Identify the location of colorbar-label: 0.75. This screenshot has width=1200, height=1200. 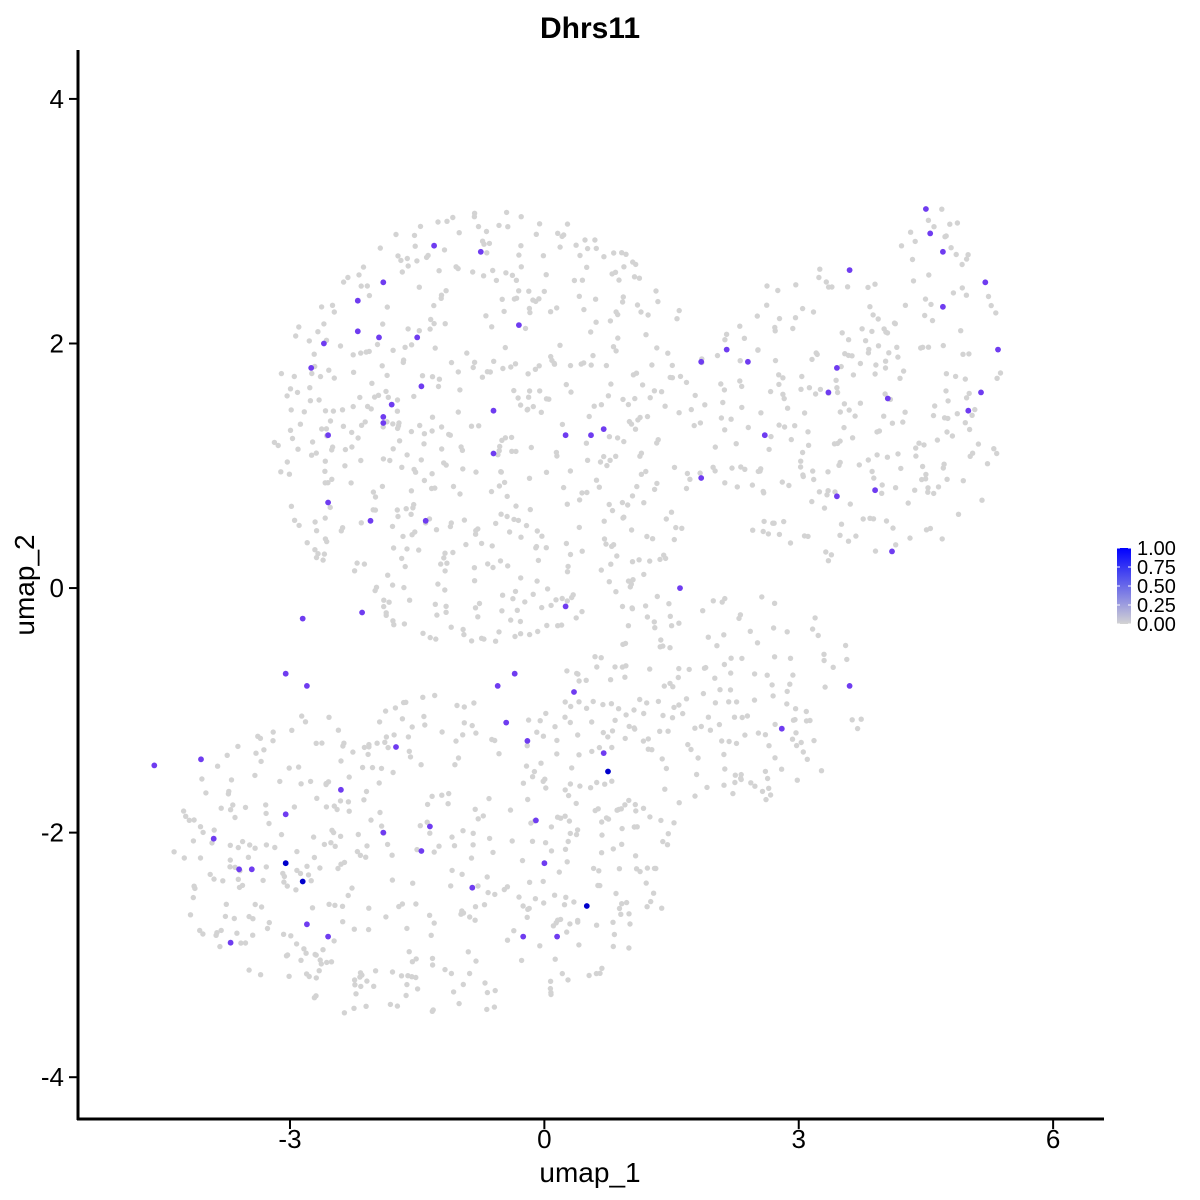
(1156, 568).